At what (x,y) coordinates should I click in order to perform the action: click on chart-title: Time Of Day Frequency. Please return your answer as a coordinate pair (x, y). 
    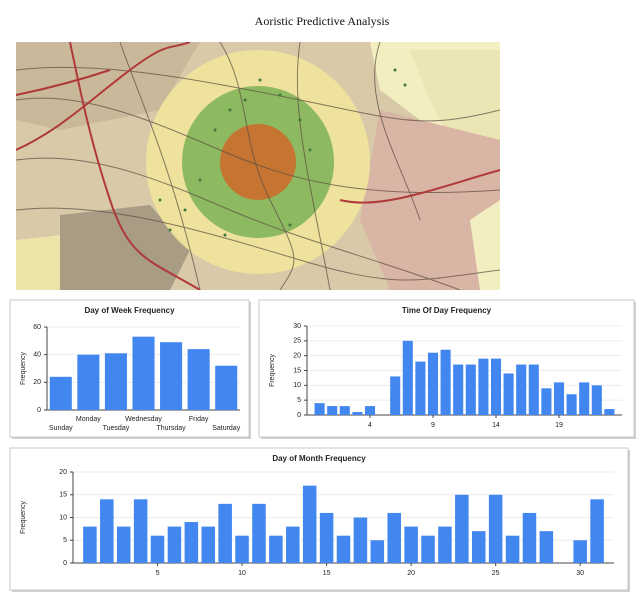
    Looking at the image, I should click on (447, 310).